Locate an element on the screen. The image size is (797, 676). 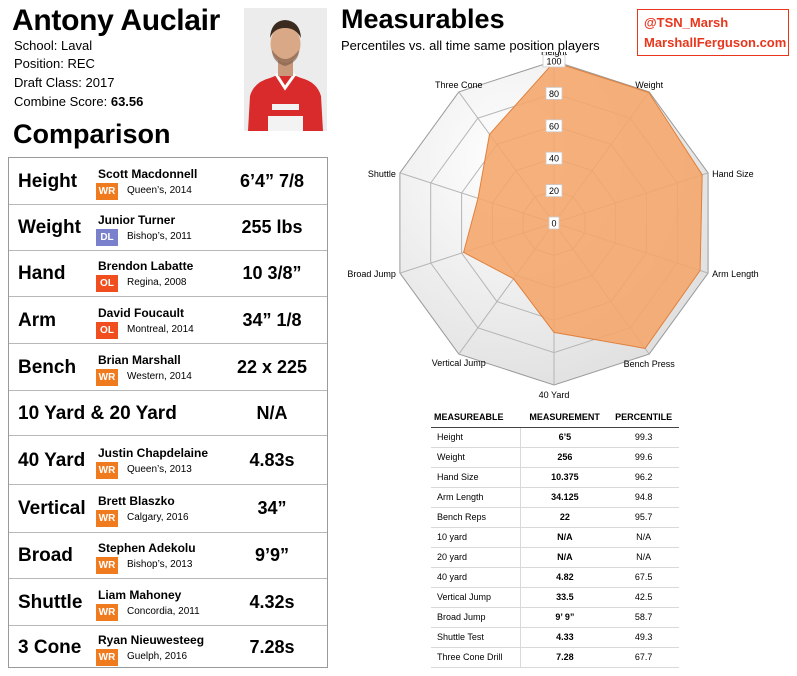
percentile-row: 40 yard 4.82 67.5 is located at coordinates (555, 577).